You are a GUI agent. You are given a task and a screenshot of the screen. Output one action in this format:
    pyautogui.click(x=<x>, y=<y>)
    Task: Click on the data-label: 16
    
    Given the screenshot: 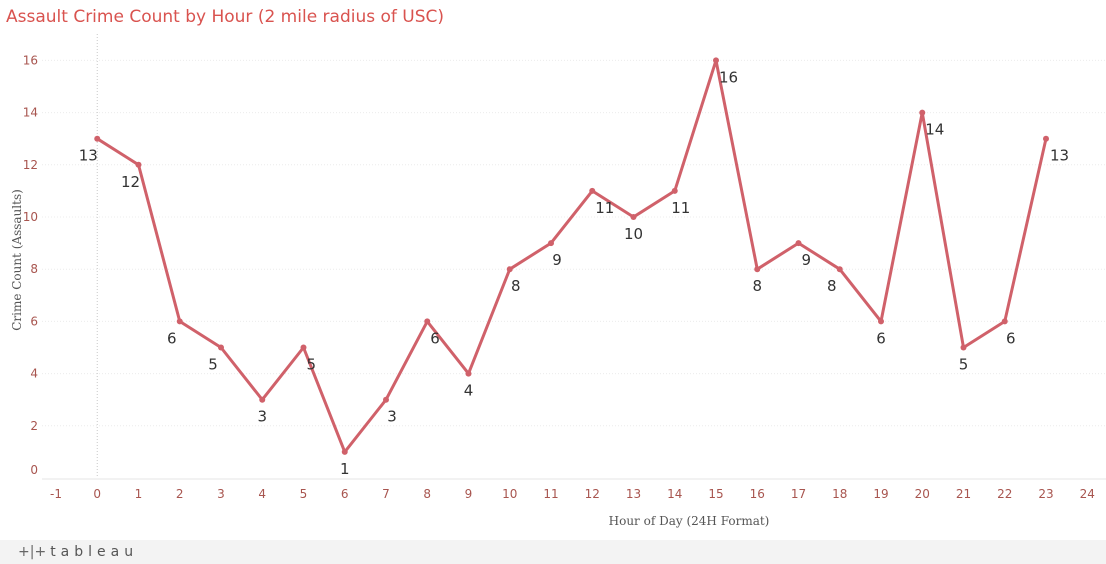 What is the action you would take?
    pyautogui.click(x=728, y=77)
    